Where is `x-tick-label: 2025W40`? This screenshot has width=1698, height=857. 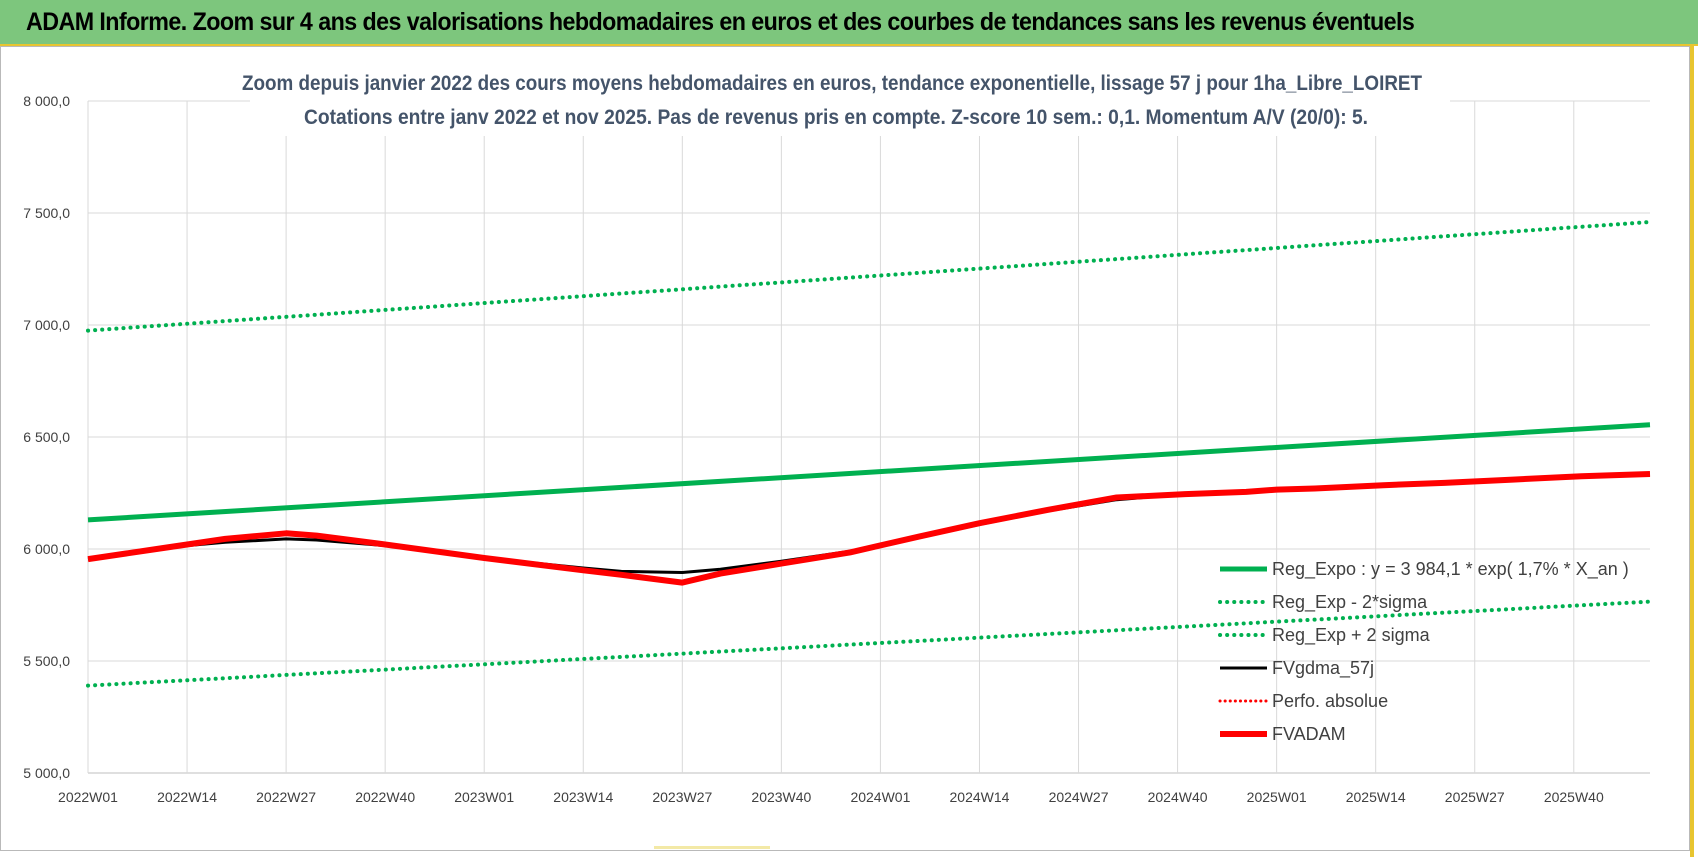 x-tick-label: 2025W40 is located at coordinates (1574, 797).